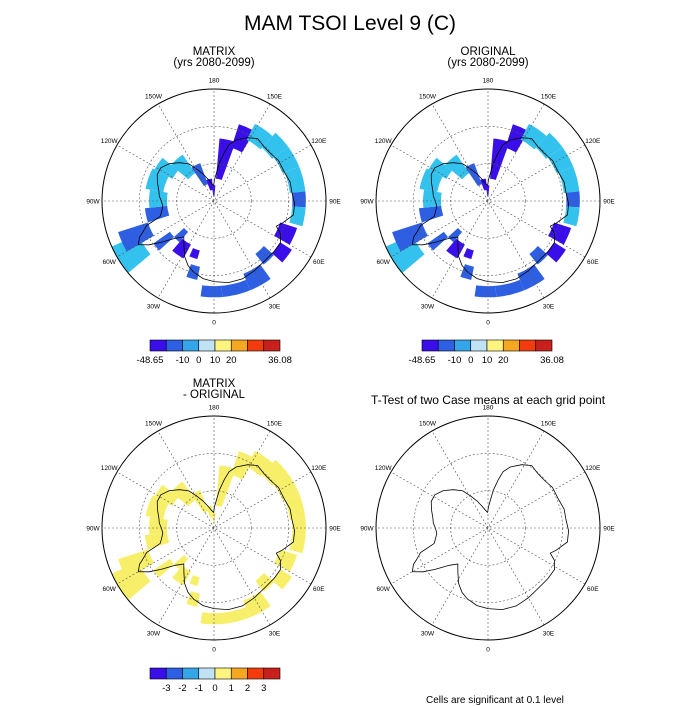 This screenshot has width=700, height=706. I want to click on colorbar-difference: -3 -2 -1 0 1 2 3, so click(215, 680).